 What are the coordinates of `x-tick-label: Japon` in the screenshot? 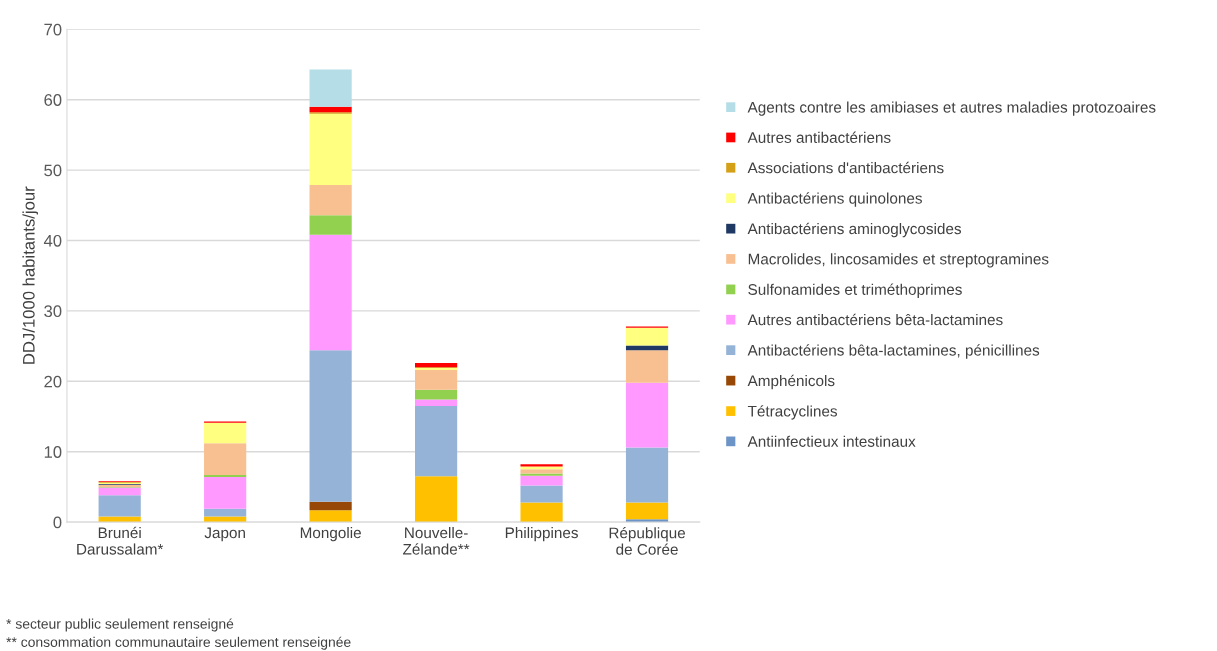 It's located at (224, 534).